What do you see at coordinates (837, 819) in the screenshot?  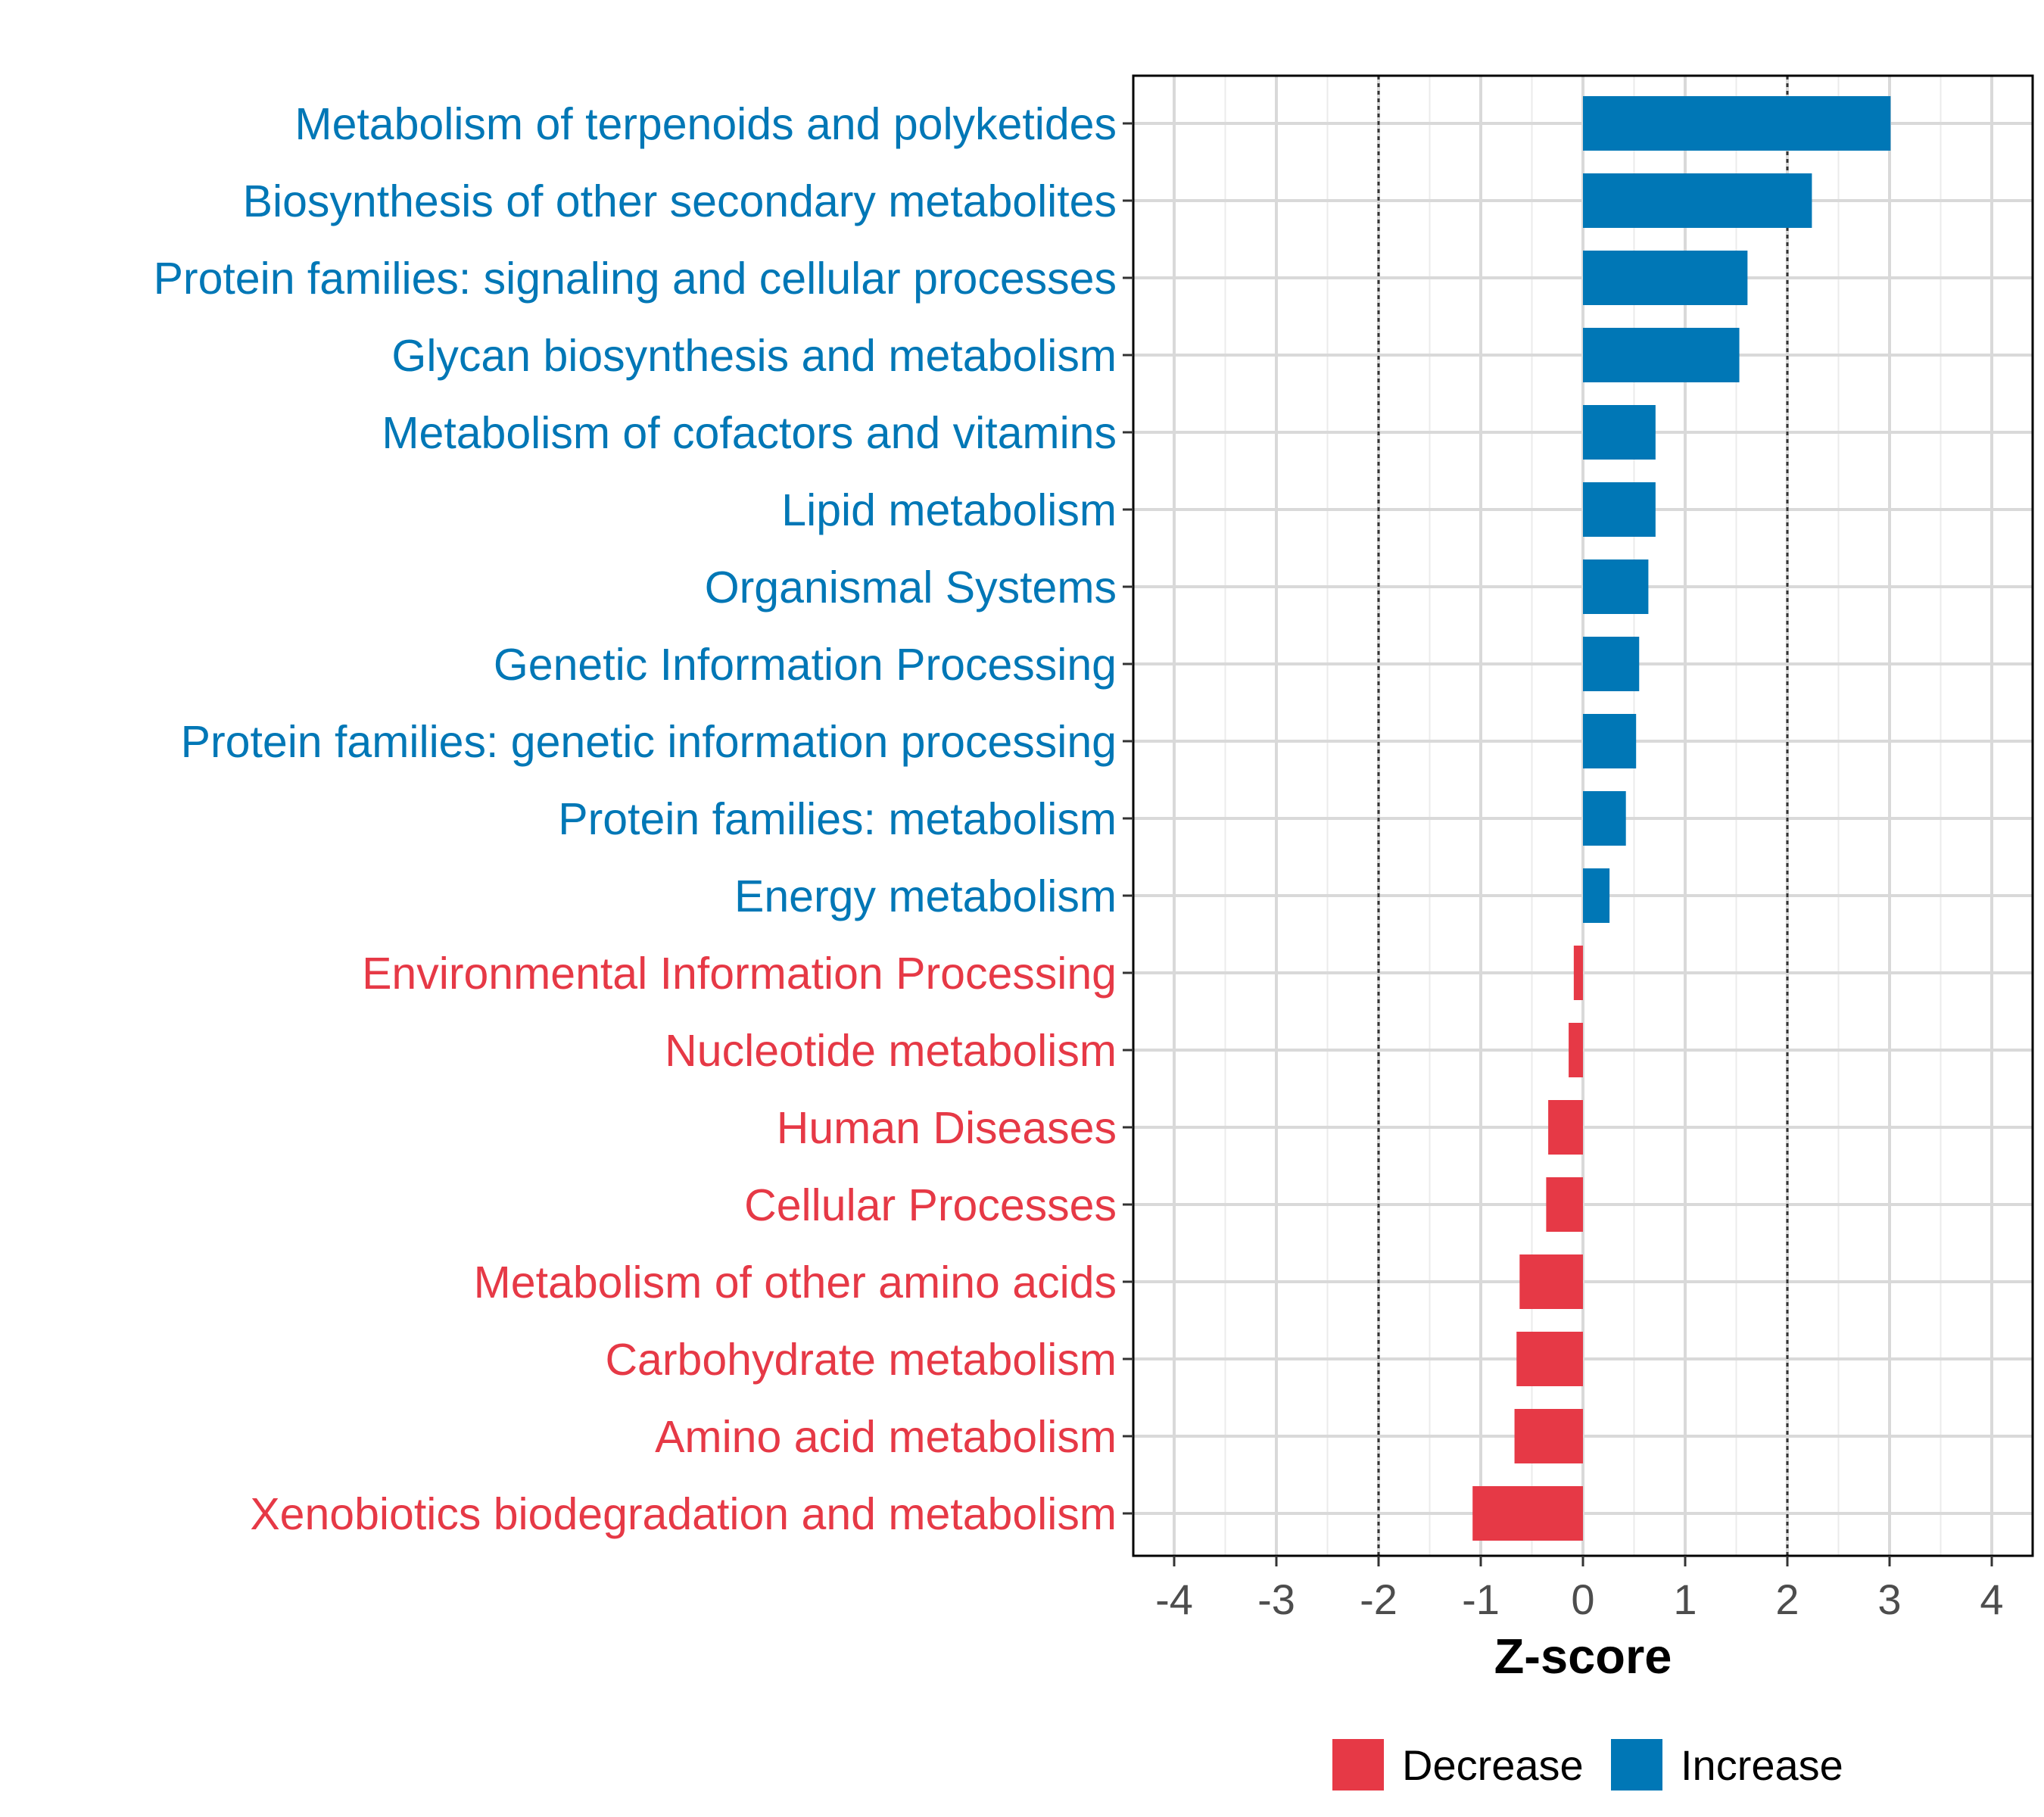 I see `category-label: Protein families: metabolism` at bounding box center [837, 819].